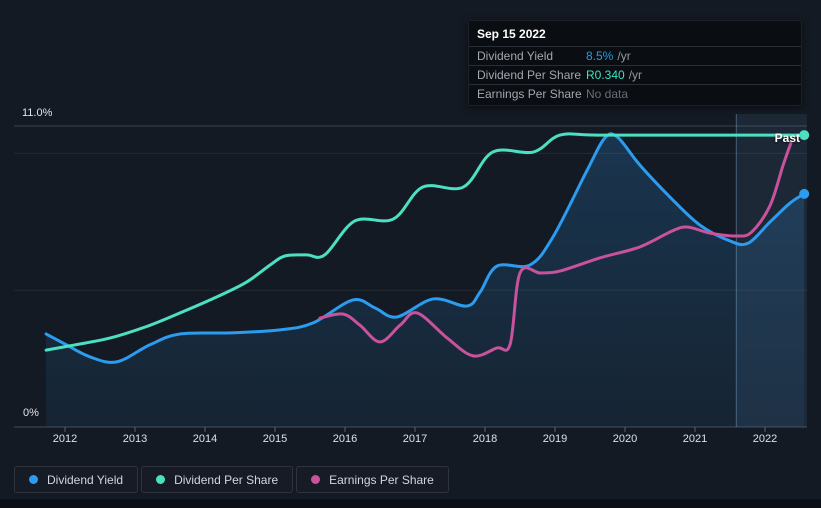 The height and width of the screenshot is (508, 821). What do you see at coordinates (695, 439) in the screenshot?
I see `x-axis-label-2021: 2021` at bounding box center [695, 439].